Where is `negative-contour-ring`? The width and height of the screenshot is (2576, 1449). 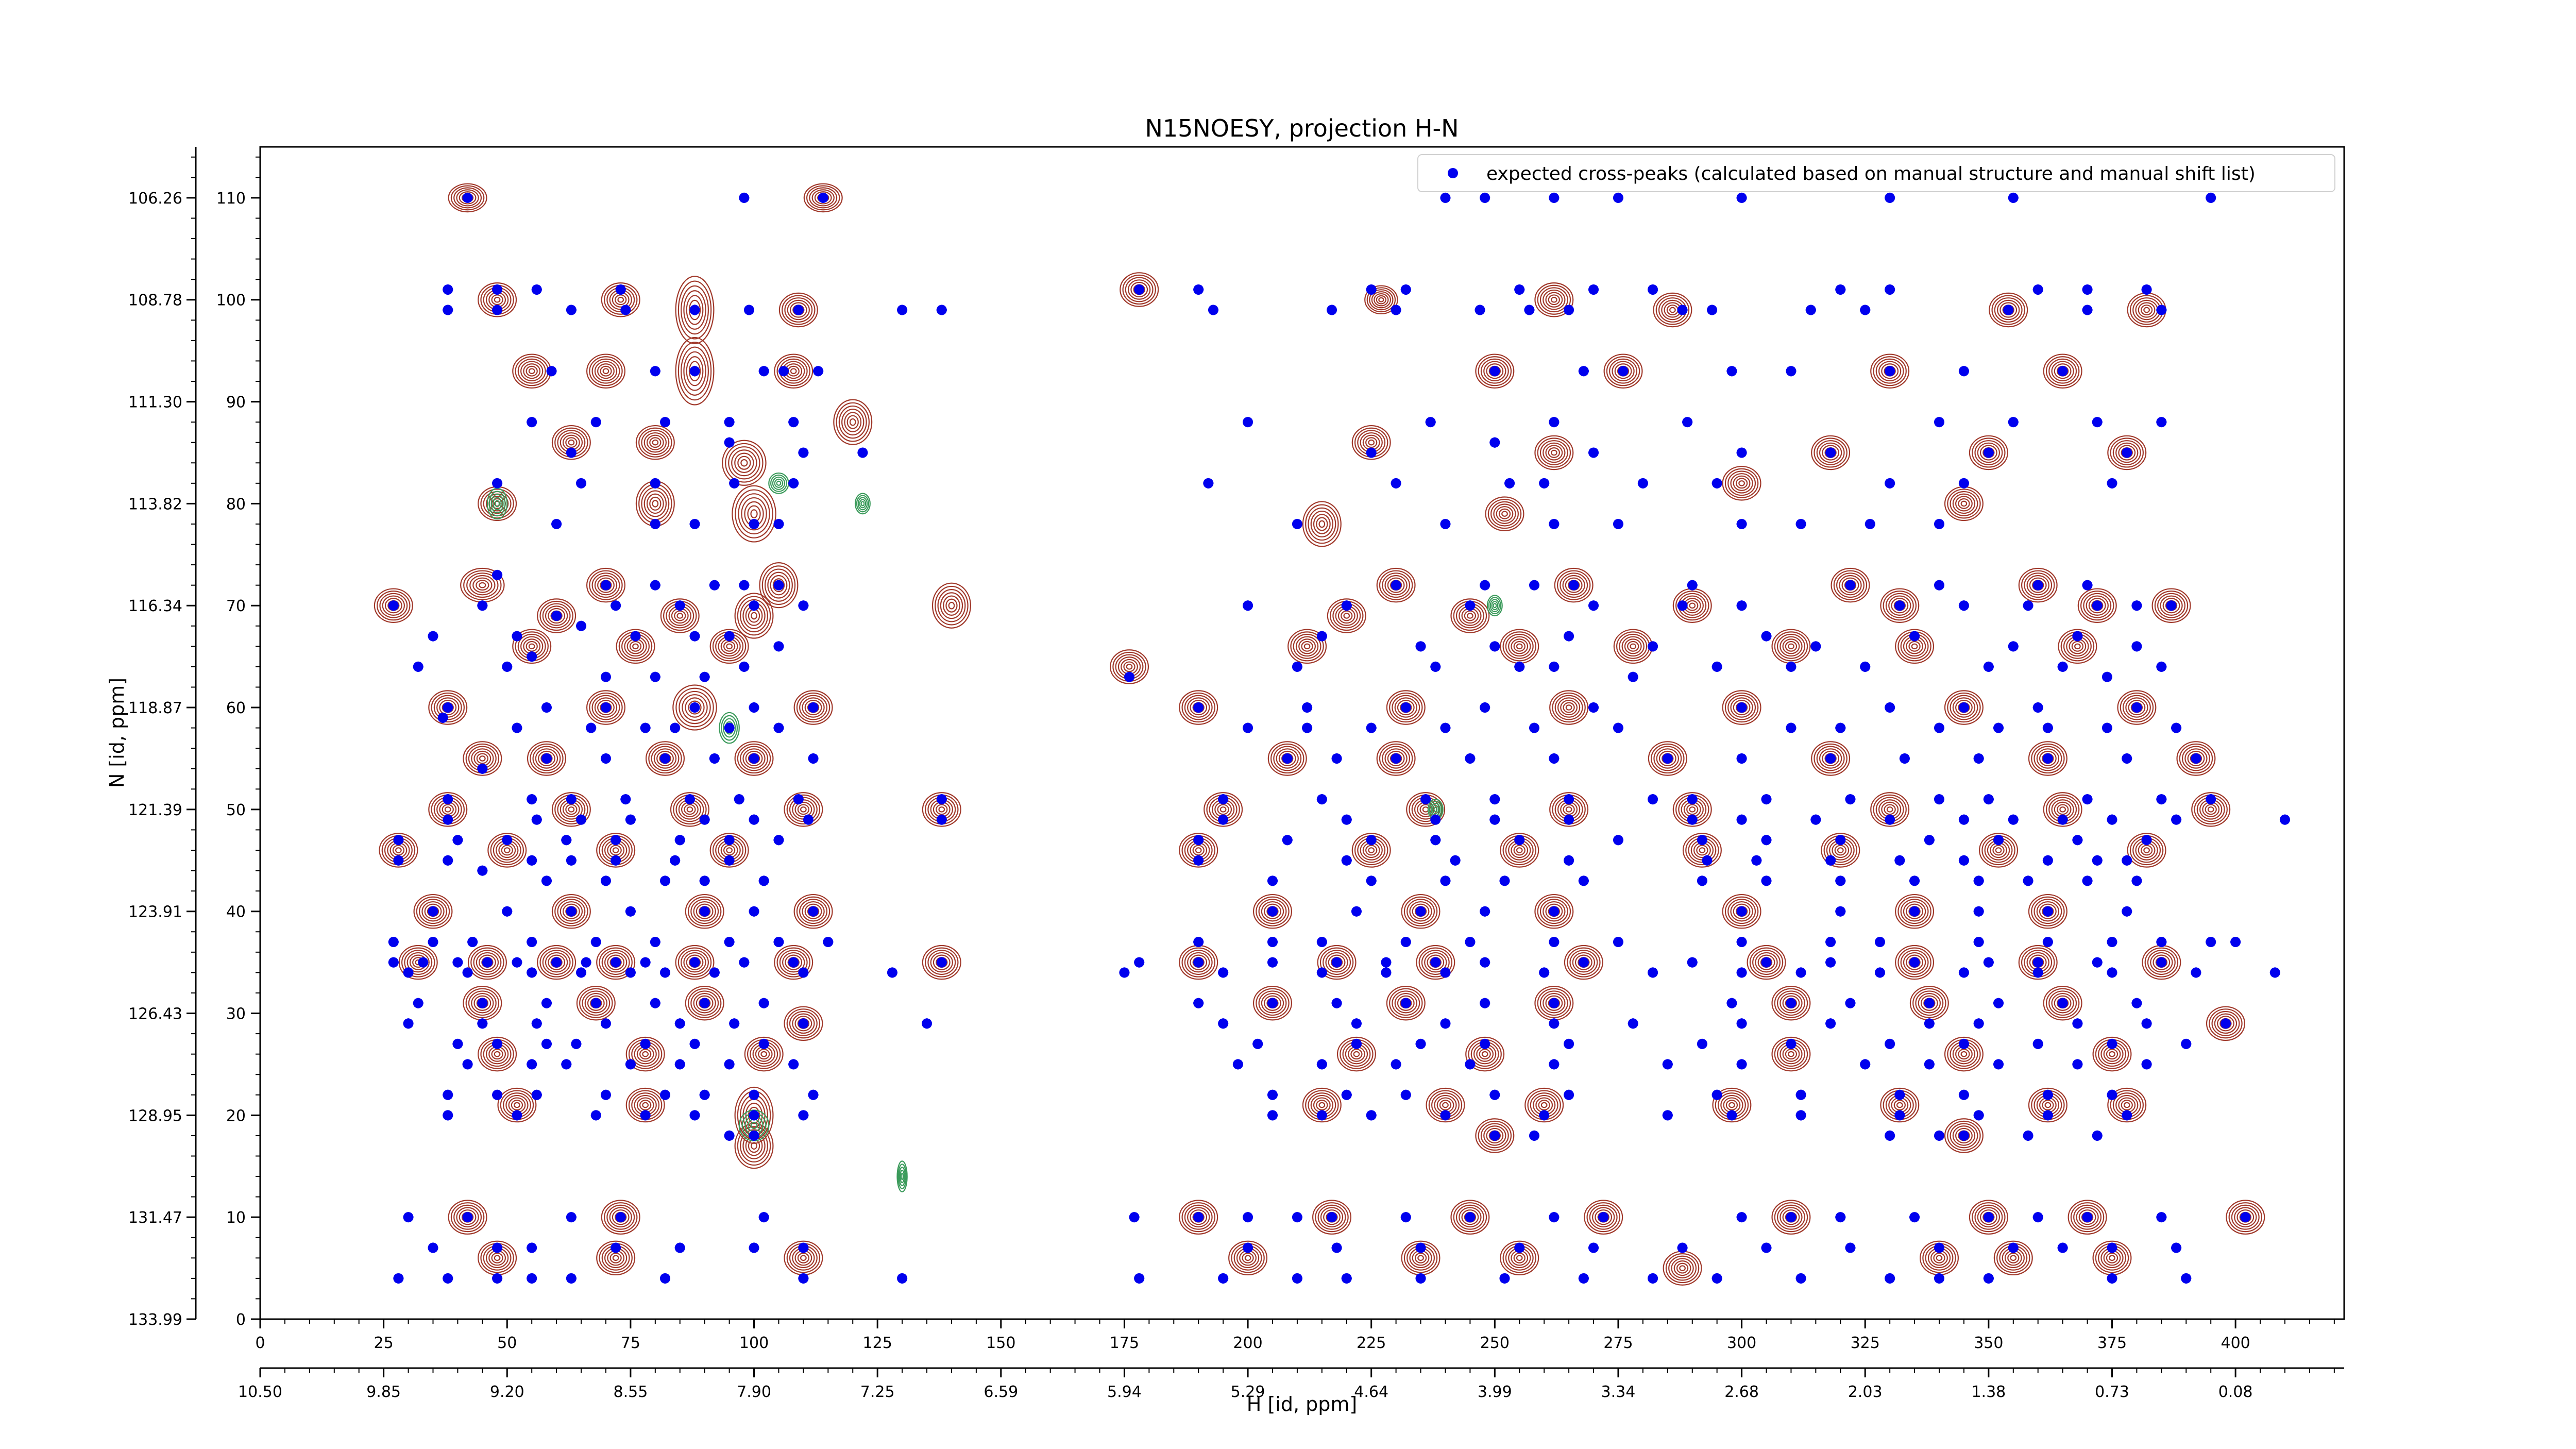 negative-contour-ring is located at coordinates (902, 1177).